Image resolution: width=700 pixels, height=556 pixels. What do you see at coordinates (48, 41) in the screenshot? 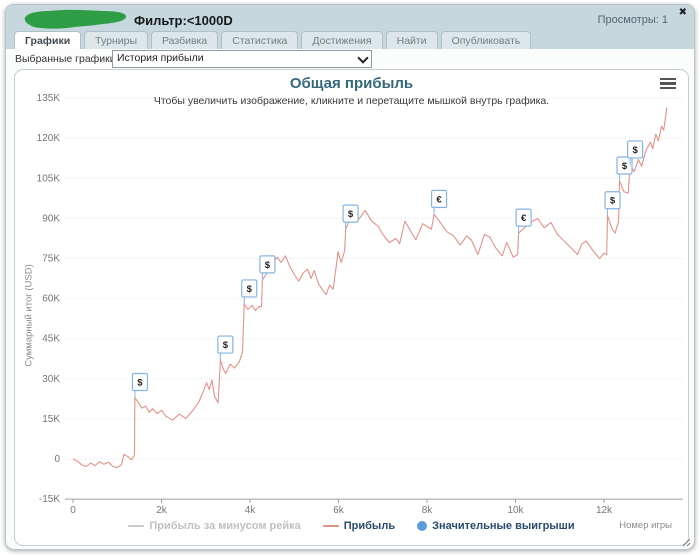
I see `tab-charts: Графики` at bounding box center [48, 41].